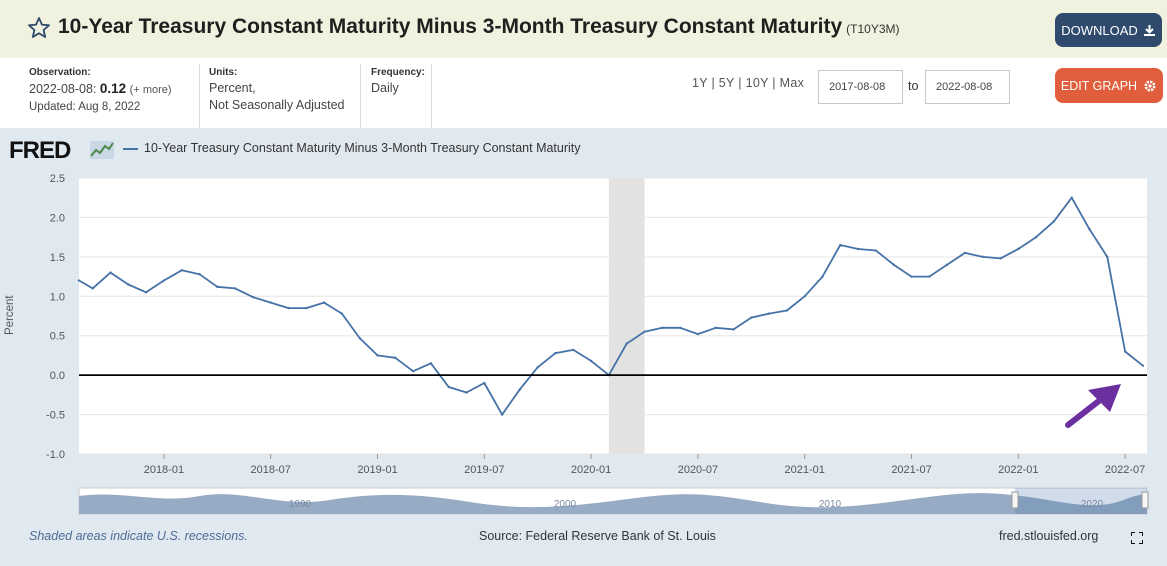  I want to click on frequency-value: Daily, so click(385, 88).